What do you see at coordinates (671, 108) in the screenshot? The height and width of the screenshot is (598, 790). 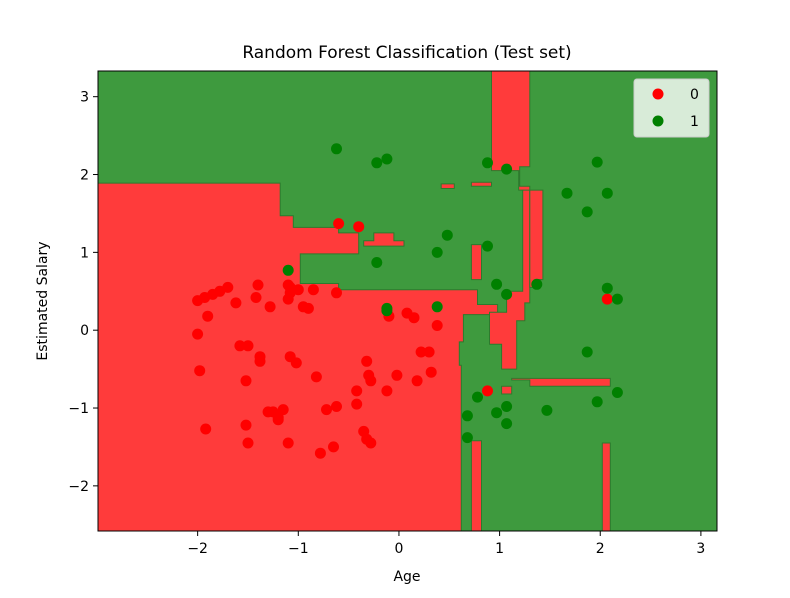 I see `legend: 01` at bounding box center [671, 108].